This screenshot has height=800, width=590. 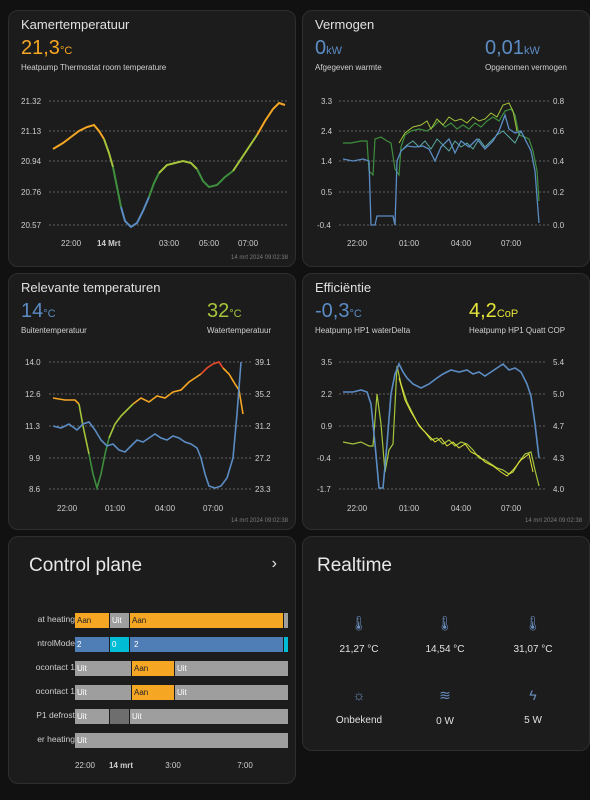 I want to click on card-title: Kamertemperatuur, so click(x=75, y=24).